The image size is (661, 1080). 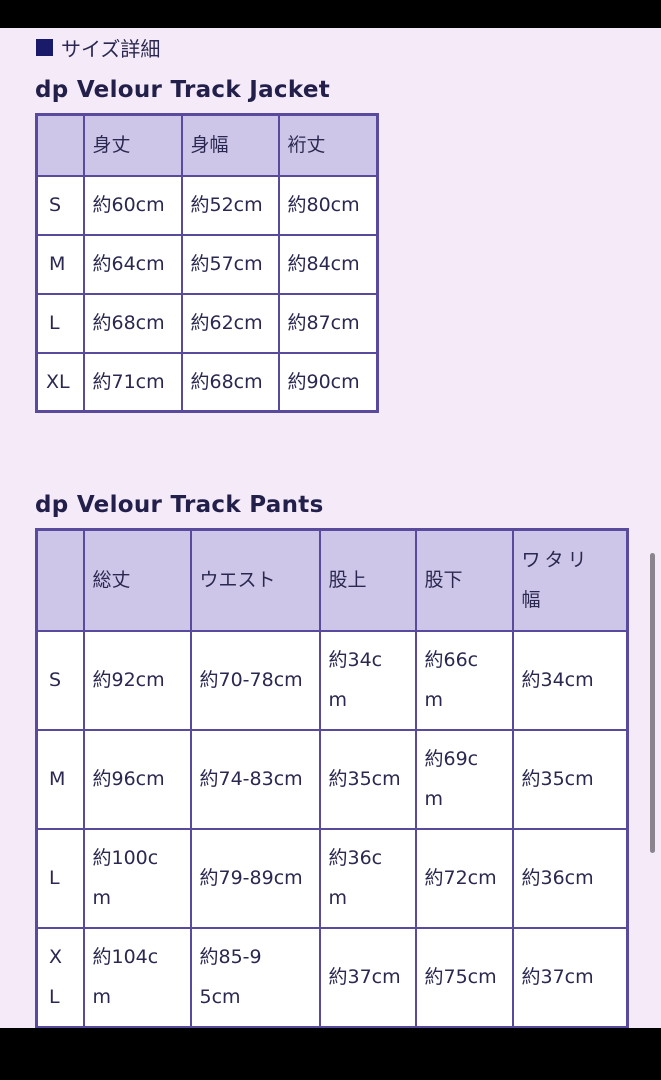 What do you see at coordinates (230, 264) in the screenshot?
I see `value-cell: 約57cm` at bounding box center [230, 264].